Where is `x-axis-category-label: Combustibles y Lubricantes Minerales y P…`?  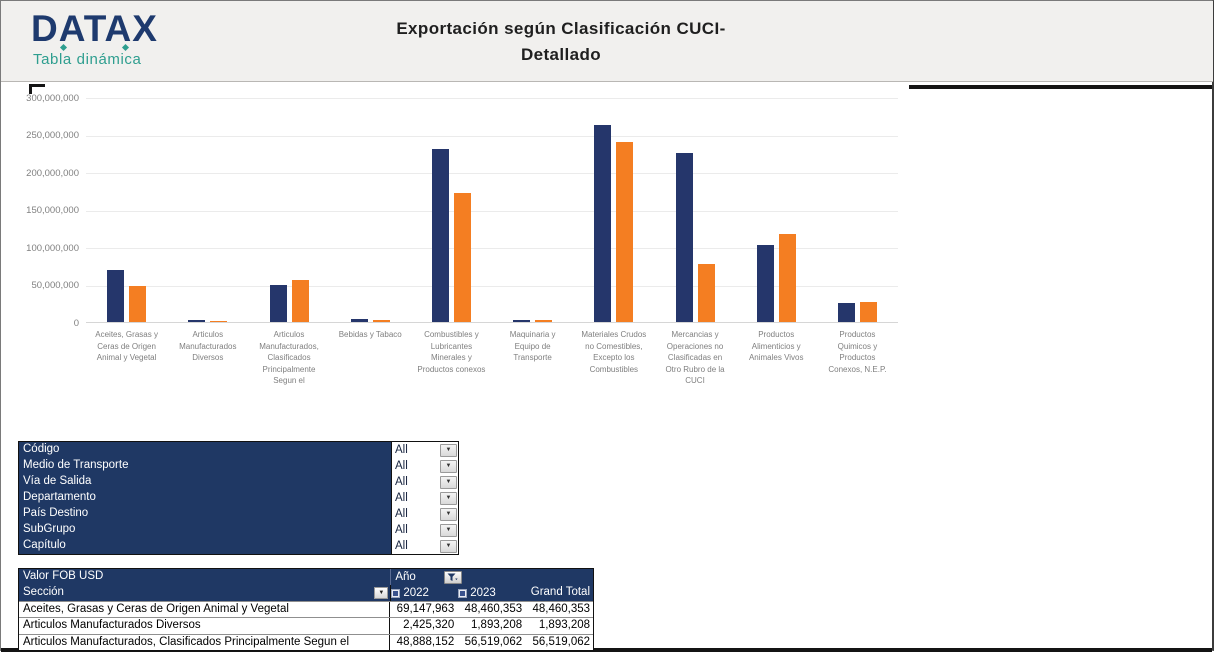
x-axis-category-label: Combustibles y Lubricantes Minerales y P… is located at coordinates (451, 352).